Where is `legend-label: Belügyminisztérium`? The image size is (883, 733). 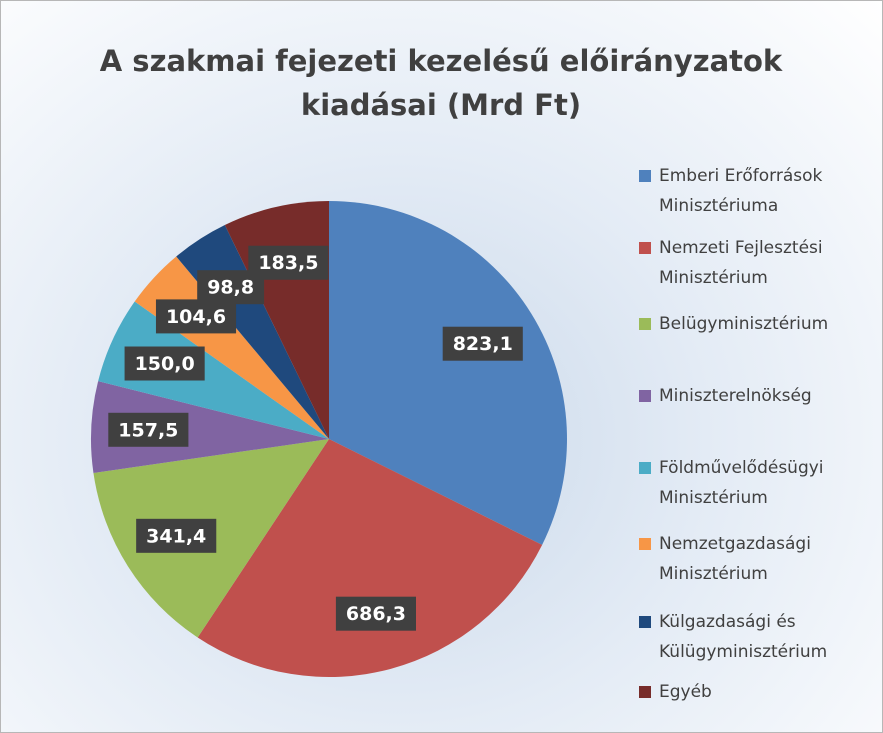 legend-label: Belügyminisztérium is located at coordinates (744, 324).